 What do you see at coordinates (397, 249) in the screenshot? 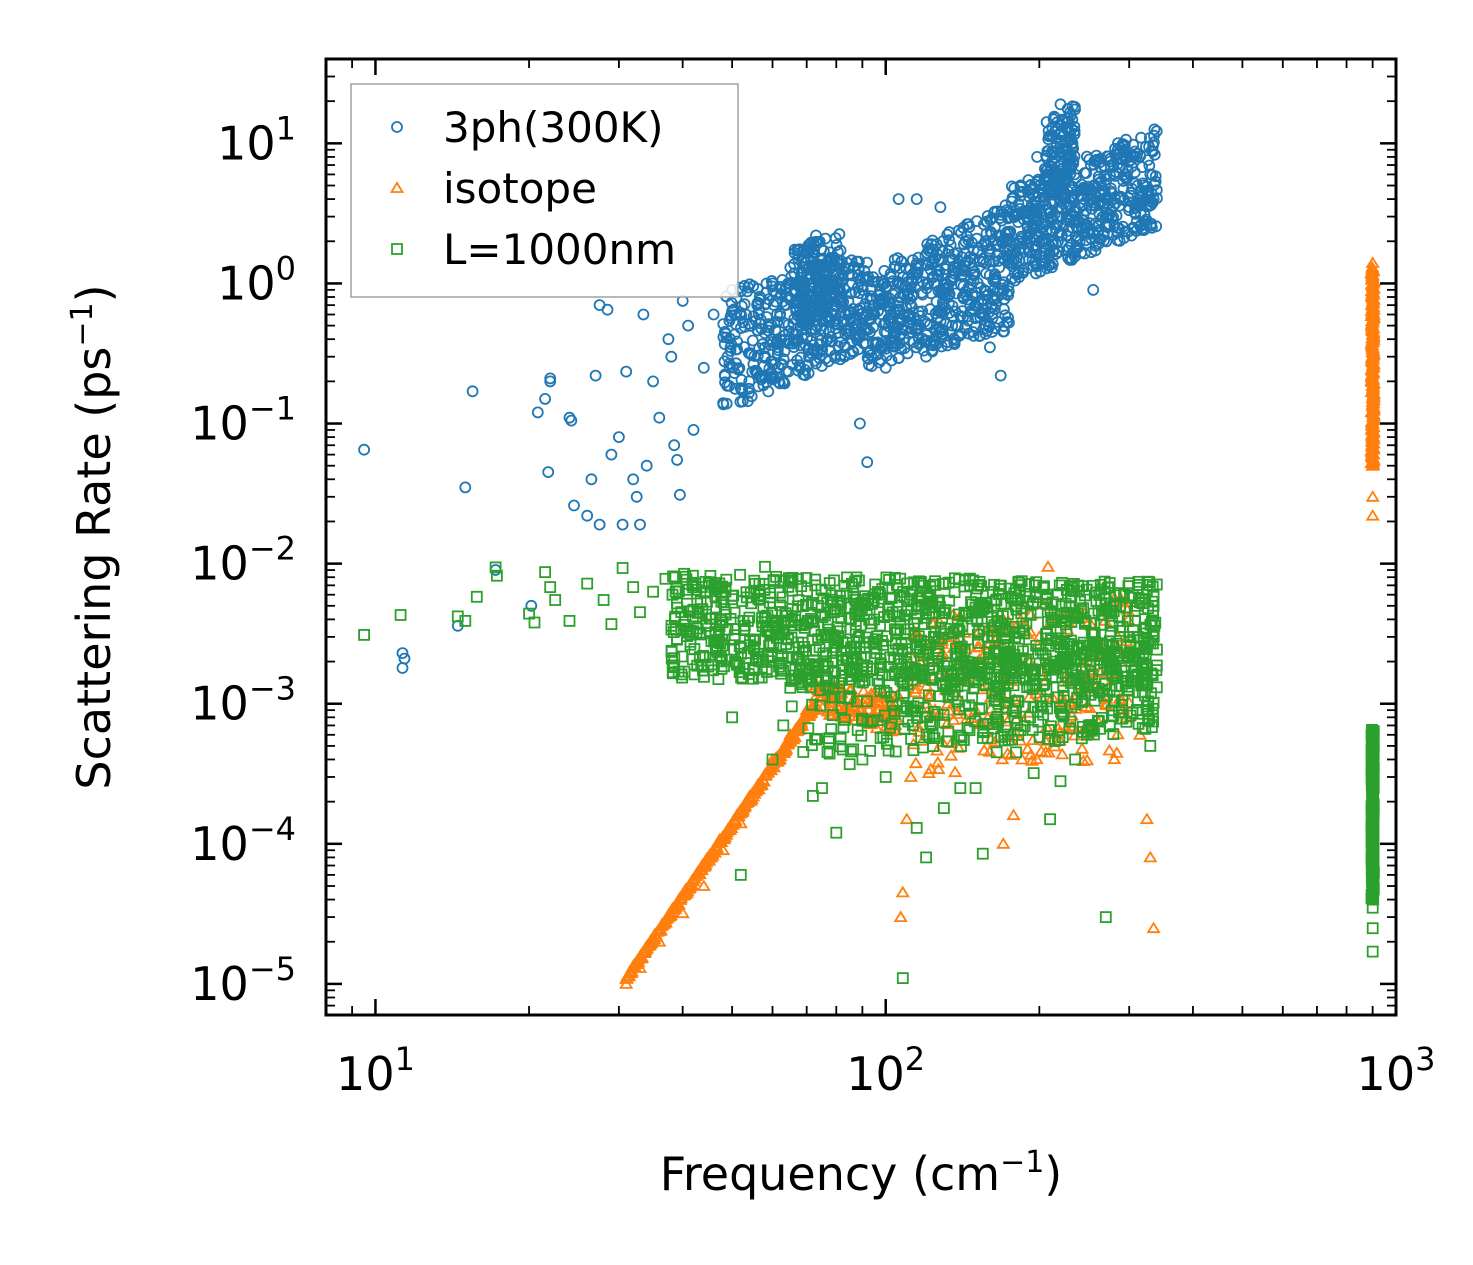
I see `legend-marker-l1000nm` at bounding box center [397, 249].